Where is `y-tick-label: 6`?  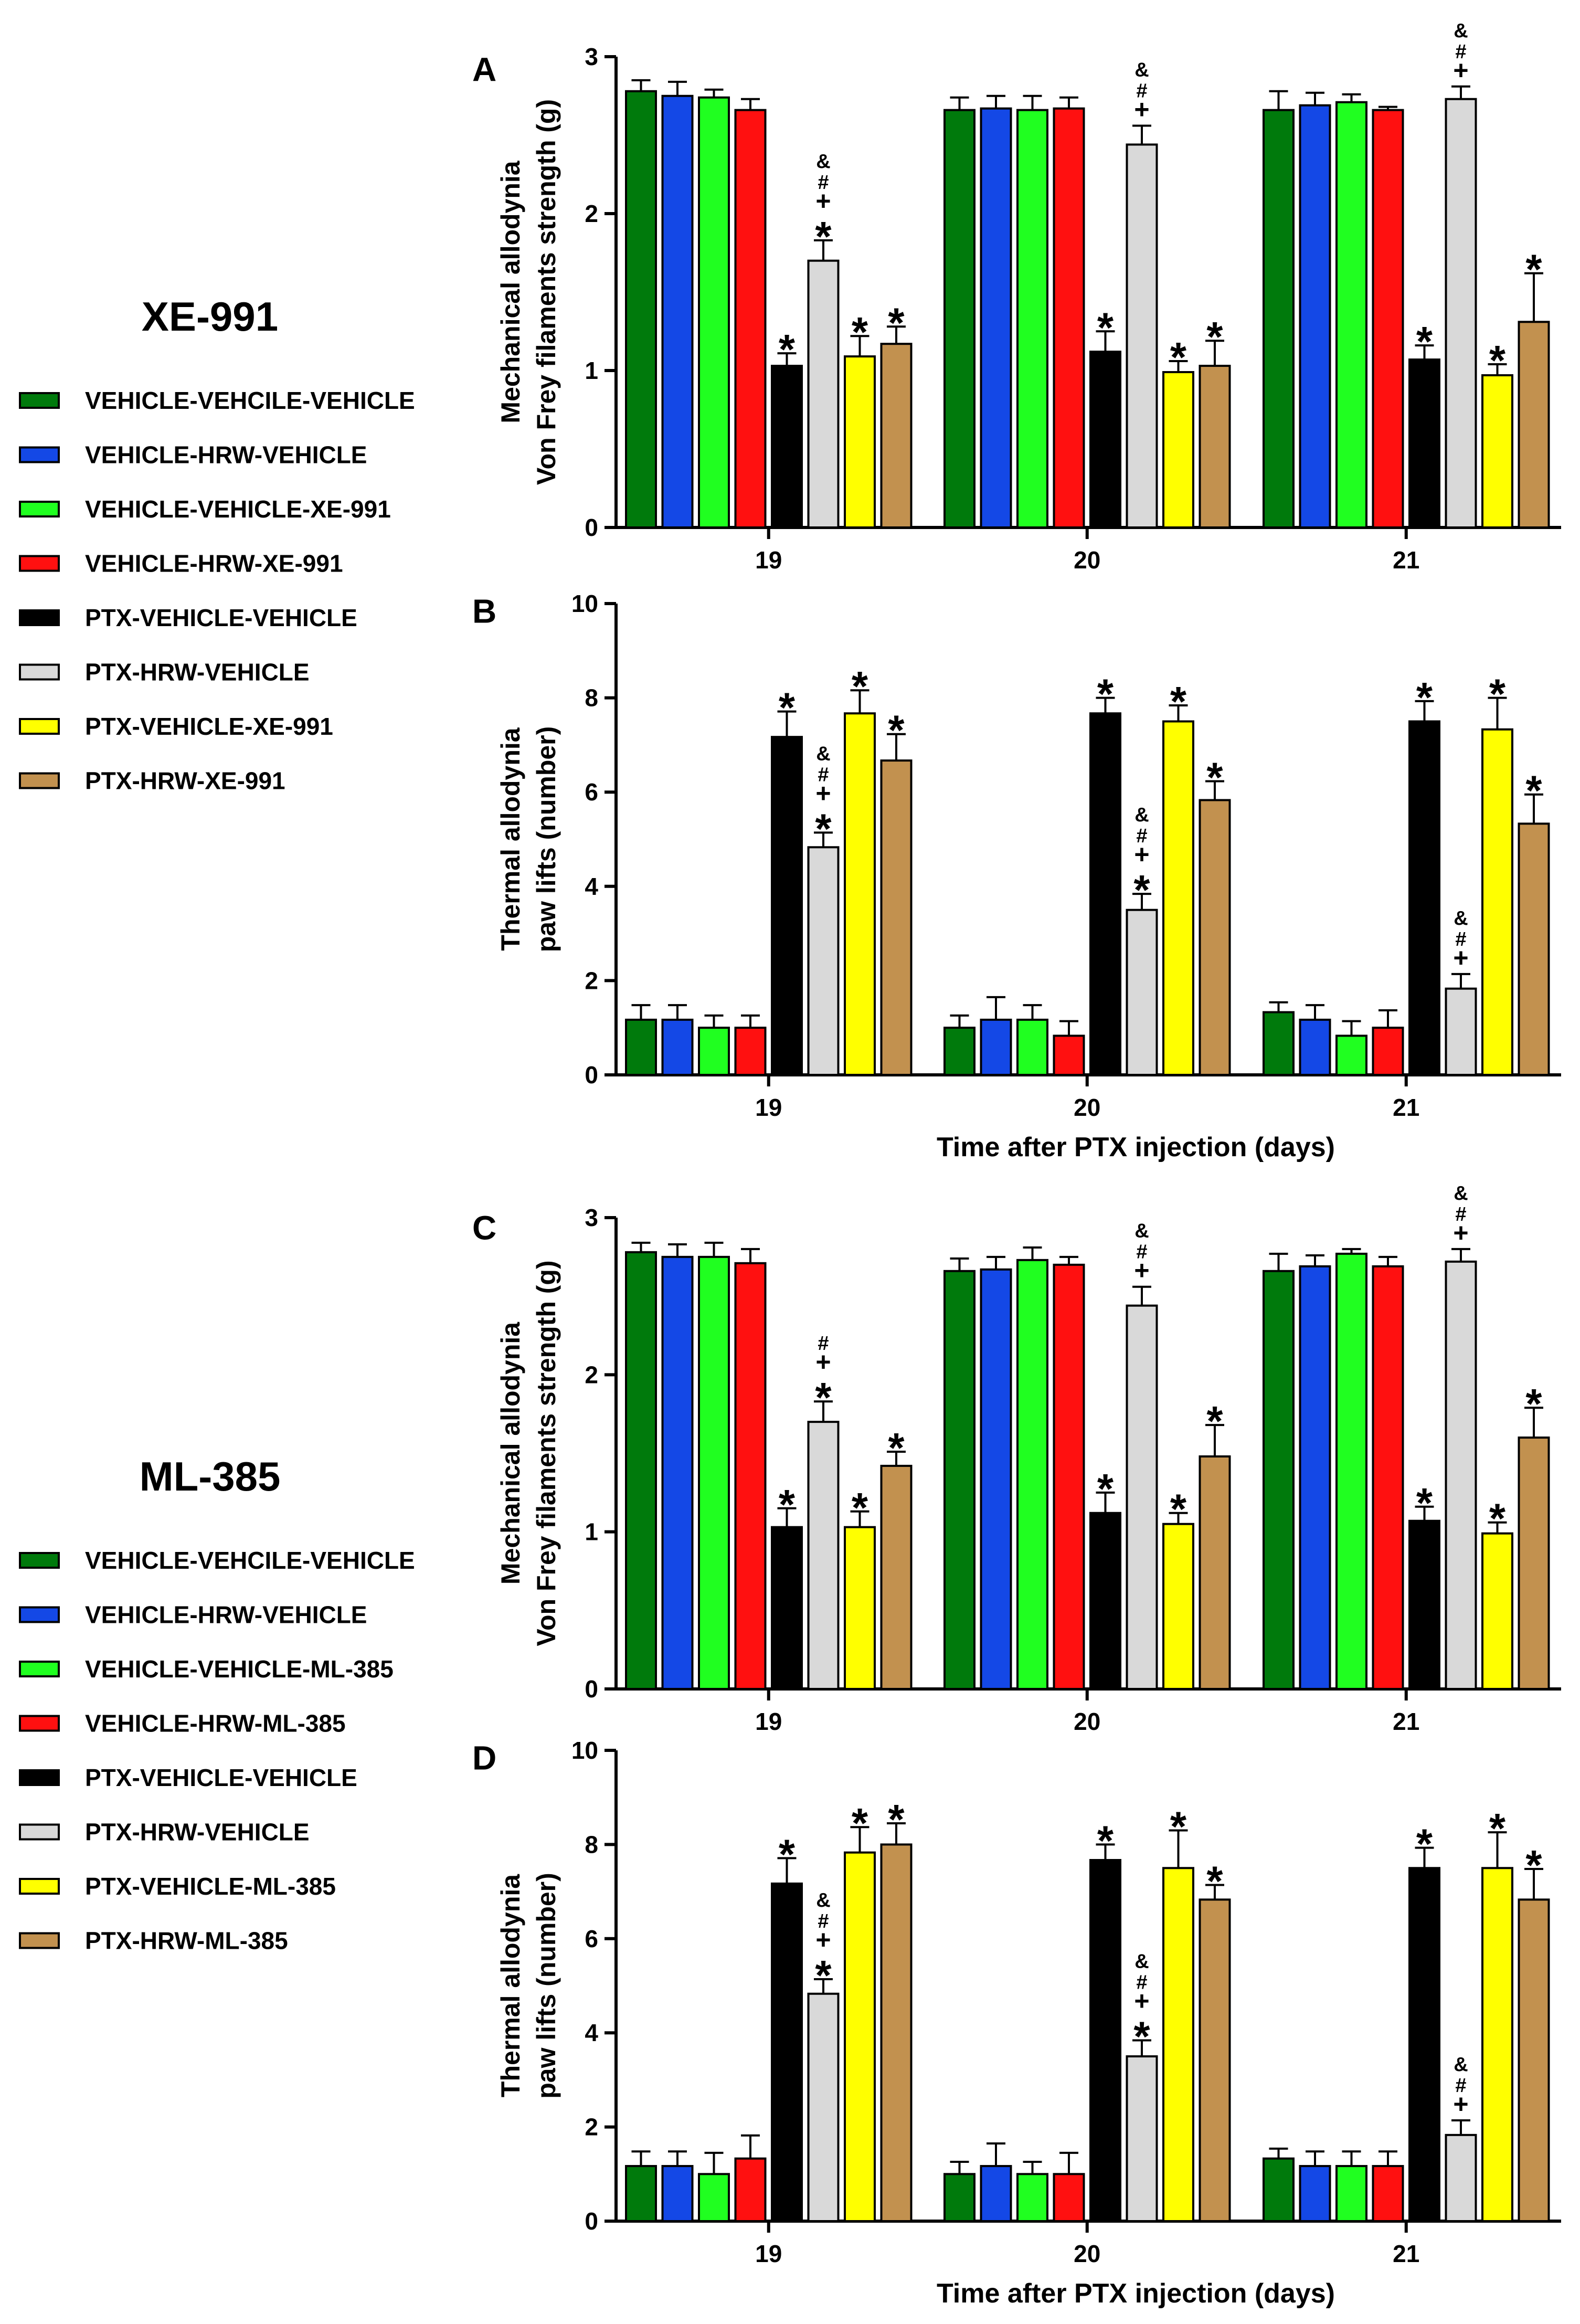
y-tick-label: 6 is located at coordinates (591, 1939).